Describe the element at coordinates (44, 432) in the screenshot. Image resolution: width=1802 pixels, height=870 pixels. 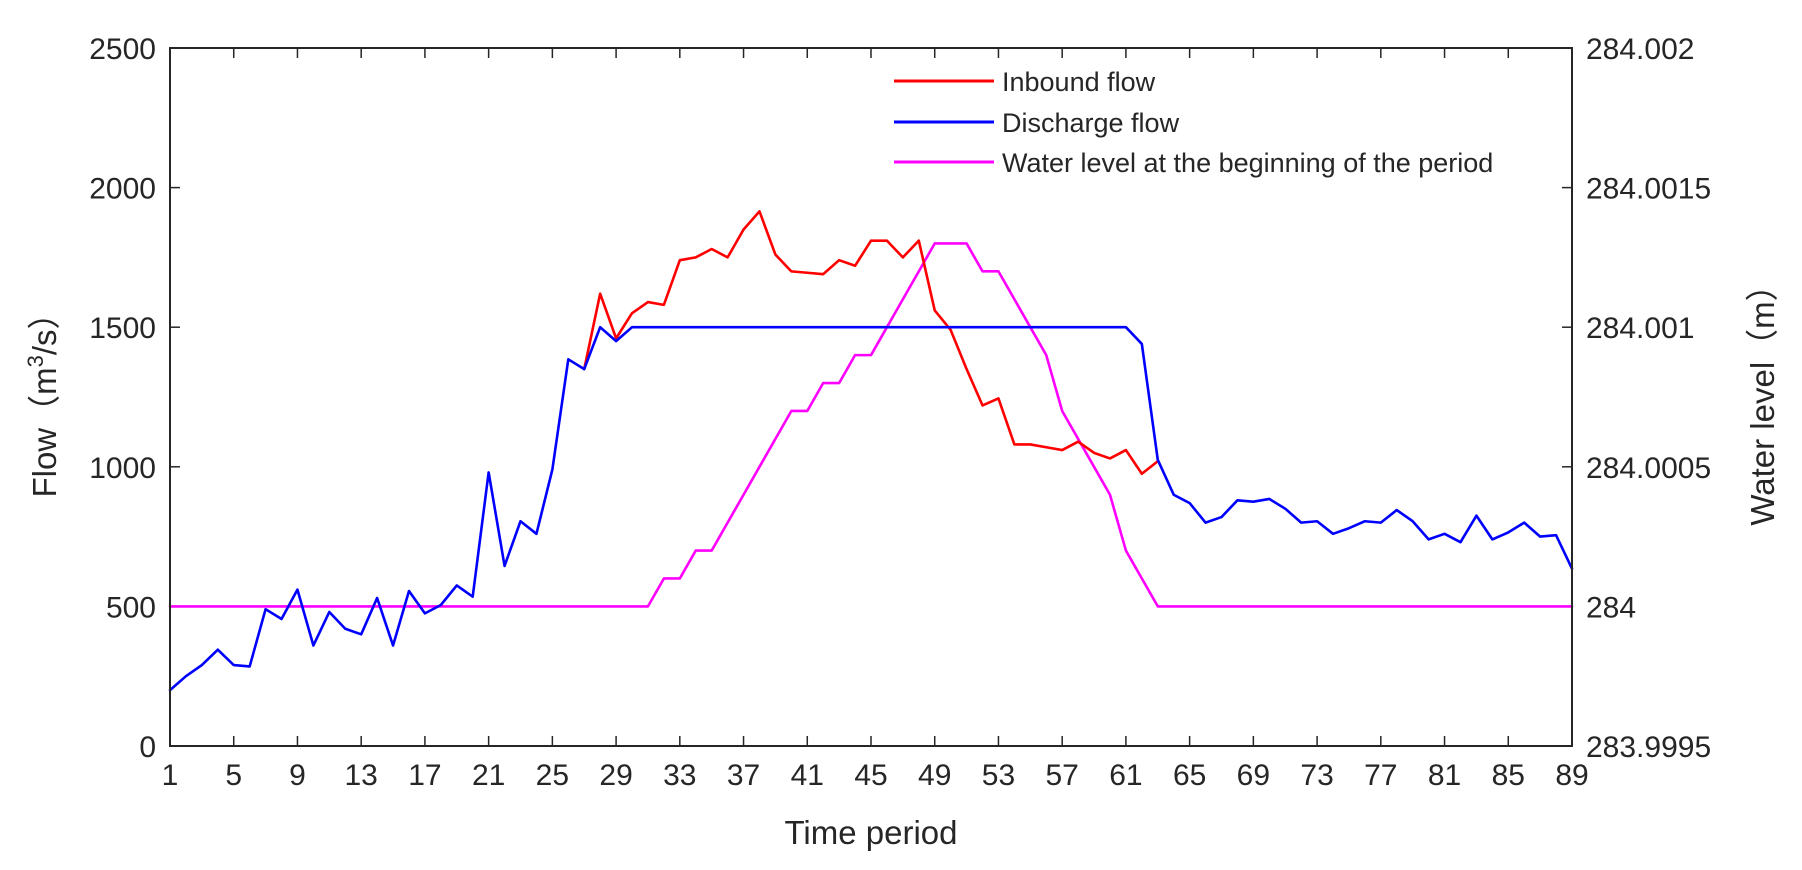
I see `left-y-axis-label-prefix: Flow（m` at that location.